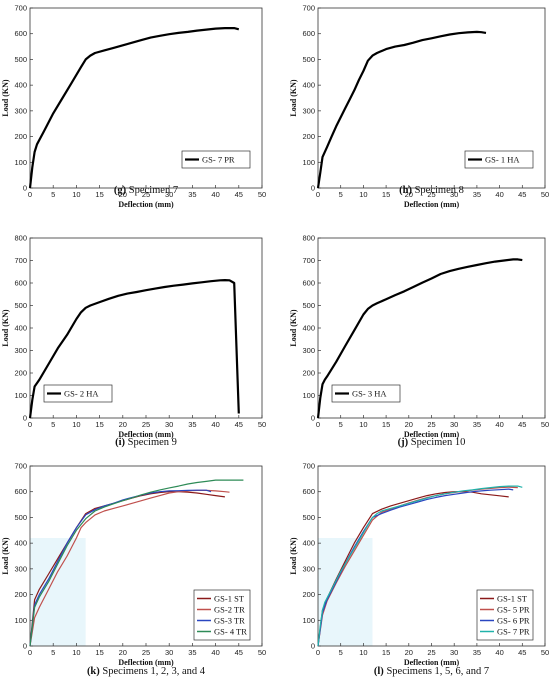  I want to click on panel-caption: (j) Specimen 10, so click(432, 442).